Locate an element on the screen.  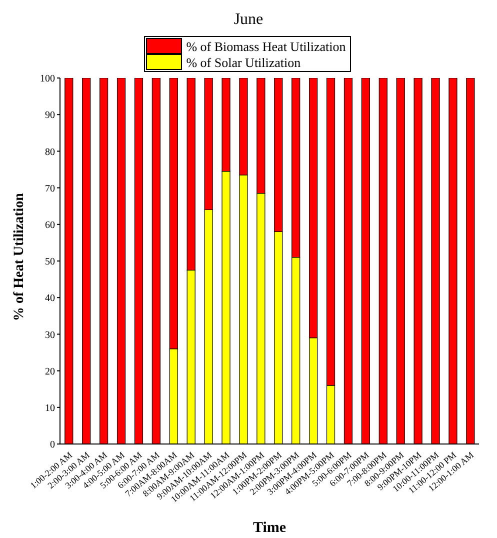
y-tick-label: 50 is located at coordinates (50, 262).